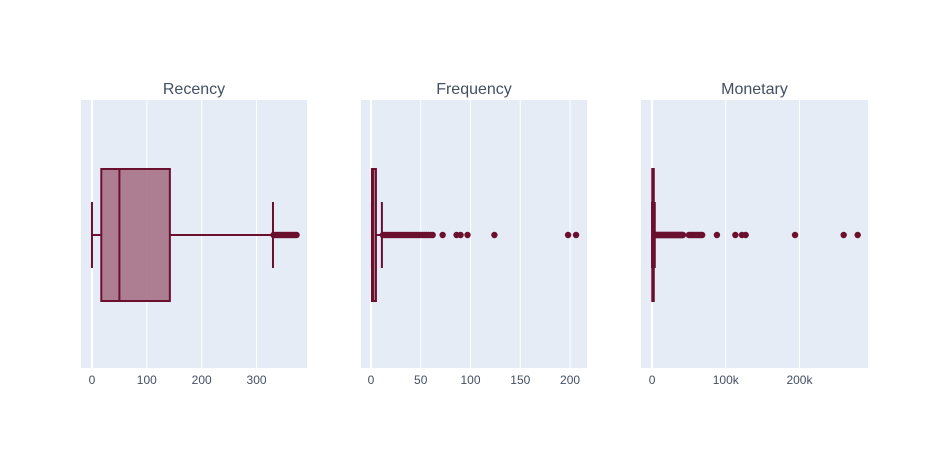 This screenshot has width=948, height=450. What do you see at coordinates (570, 380) in the screenshot?
I see `frequency-tick-label: 200` at bounding box center [570, 380].